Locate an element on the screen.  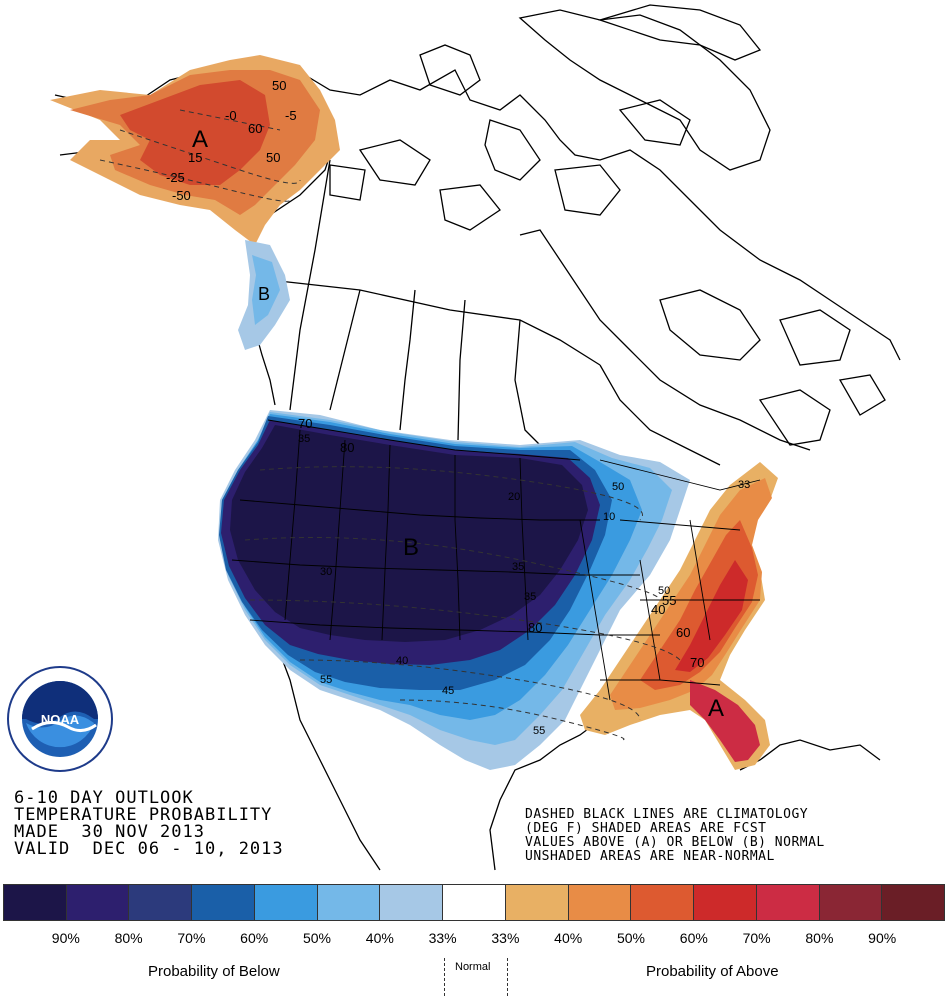
contour-label: -5 is located at coordinates (291, 115).